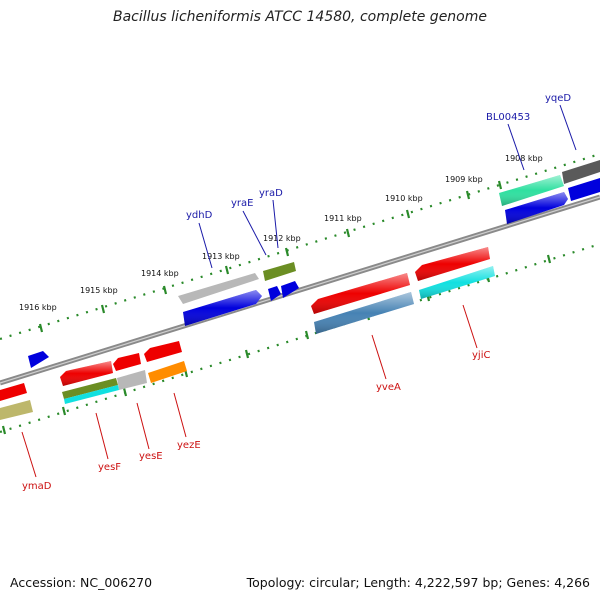 The height and width of the screenshot is (600, 600). What do you see at coordinates (99, 290) in the screenshot?
I see `kbp-label: 1915 kbp` at bounding box center [99, 290].